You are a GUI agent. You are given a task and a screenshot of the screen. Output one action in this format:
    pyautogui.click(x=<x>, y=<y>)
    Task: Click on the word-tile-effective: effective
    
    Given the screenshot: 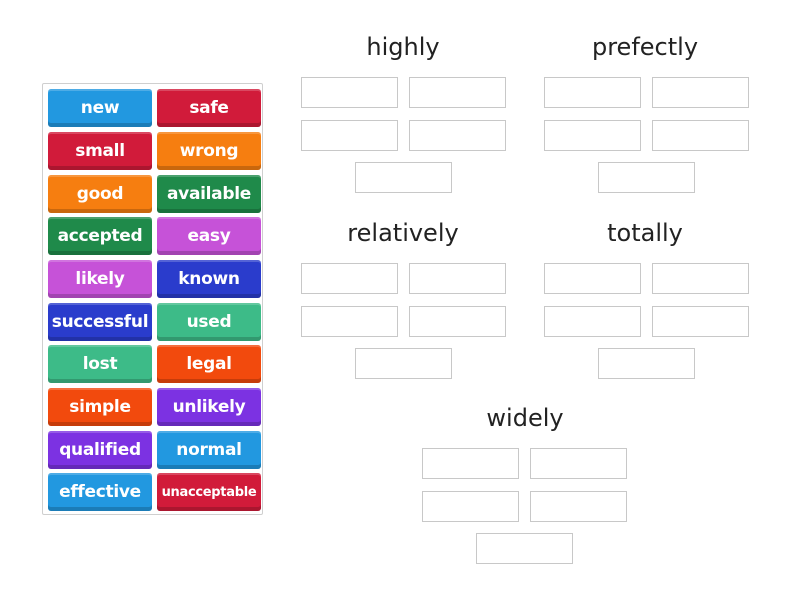 What is the action you would take?
    pyautogui.click(x=100, y=492)
    